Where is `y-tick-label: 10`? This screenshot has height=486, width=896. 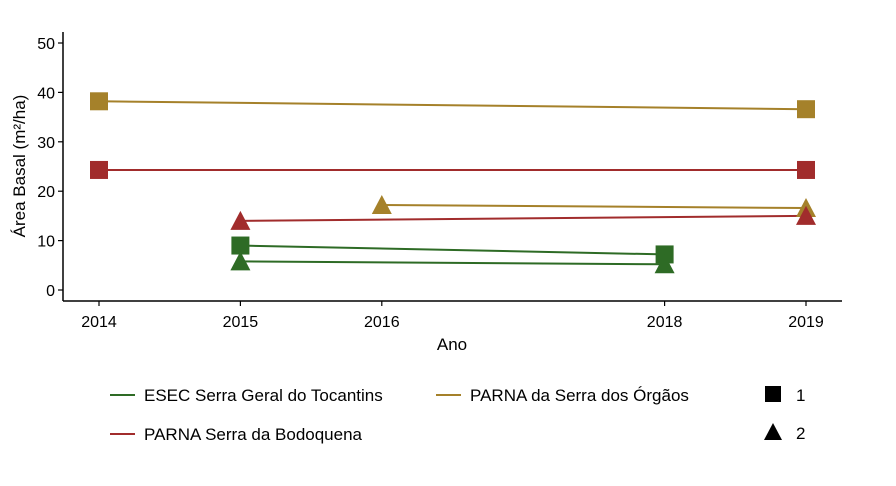
y-tick-label: 10 is located at coordinates (46, 242).